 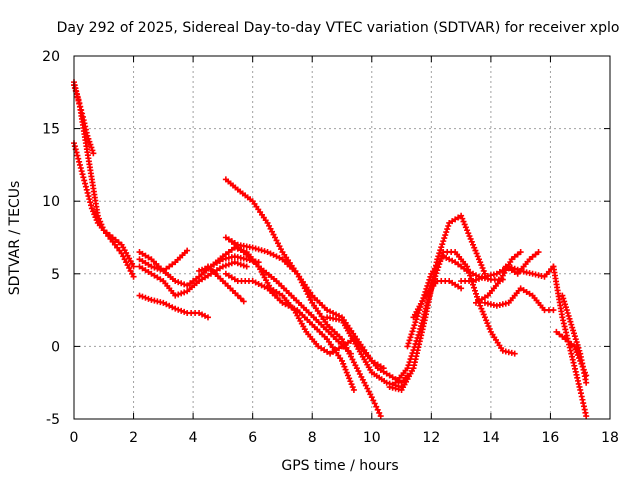 I want to click on x-tick-label: 8, so click(x=312, y=438).